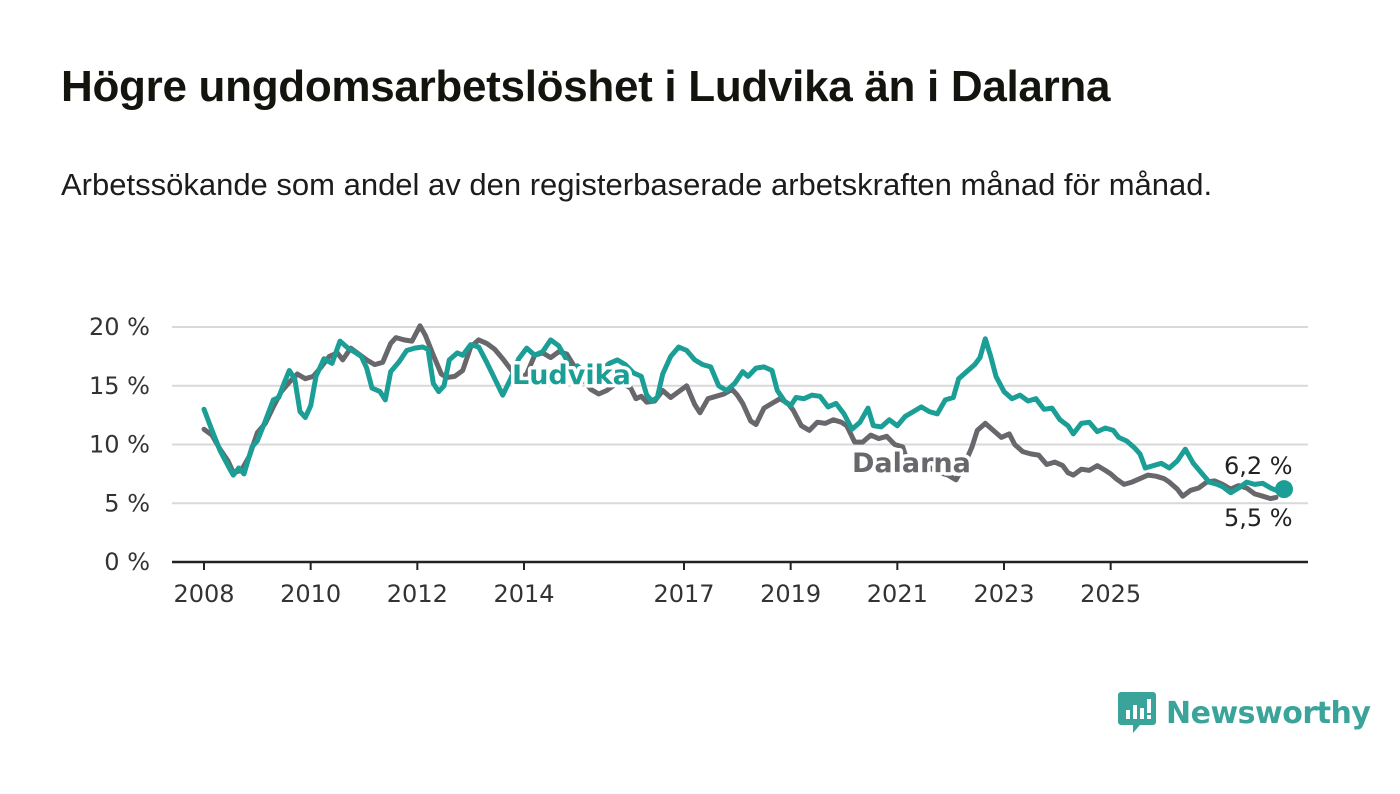 This screenshot has height=794, width=1400. I want to click on x-tick-label: 2008, so click(203, 594).